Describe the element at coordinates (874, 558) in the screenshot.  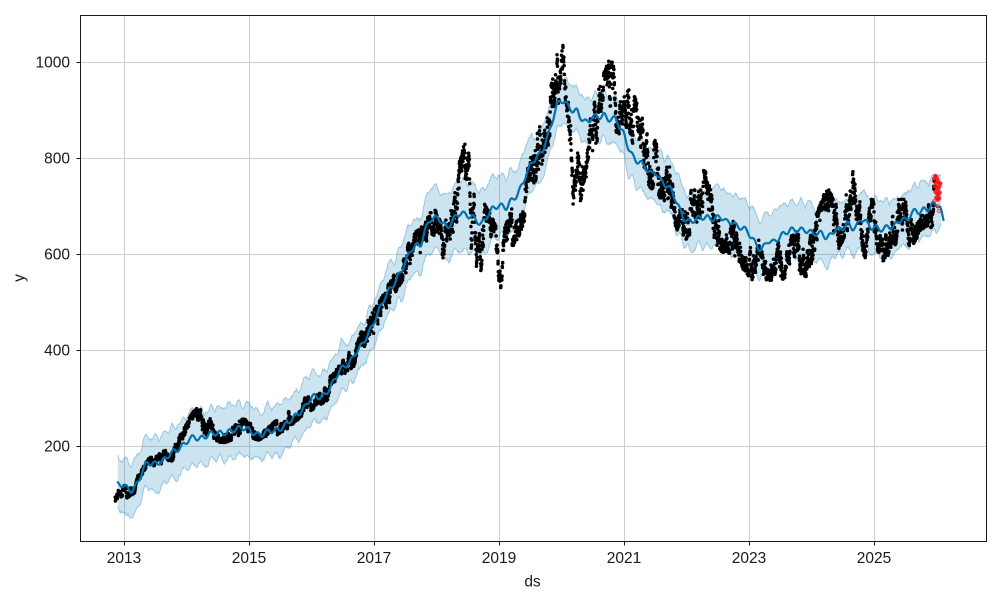
I see `svg-text: 2025` at that location.